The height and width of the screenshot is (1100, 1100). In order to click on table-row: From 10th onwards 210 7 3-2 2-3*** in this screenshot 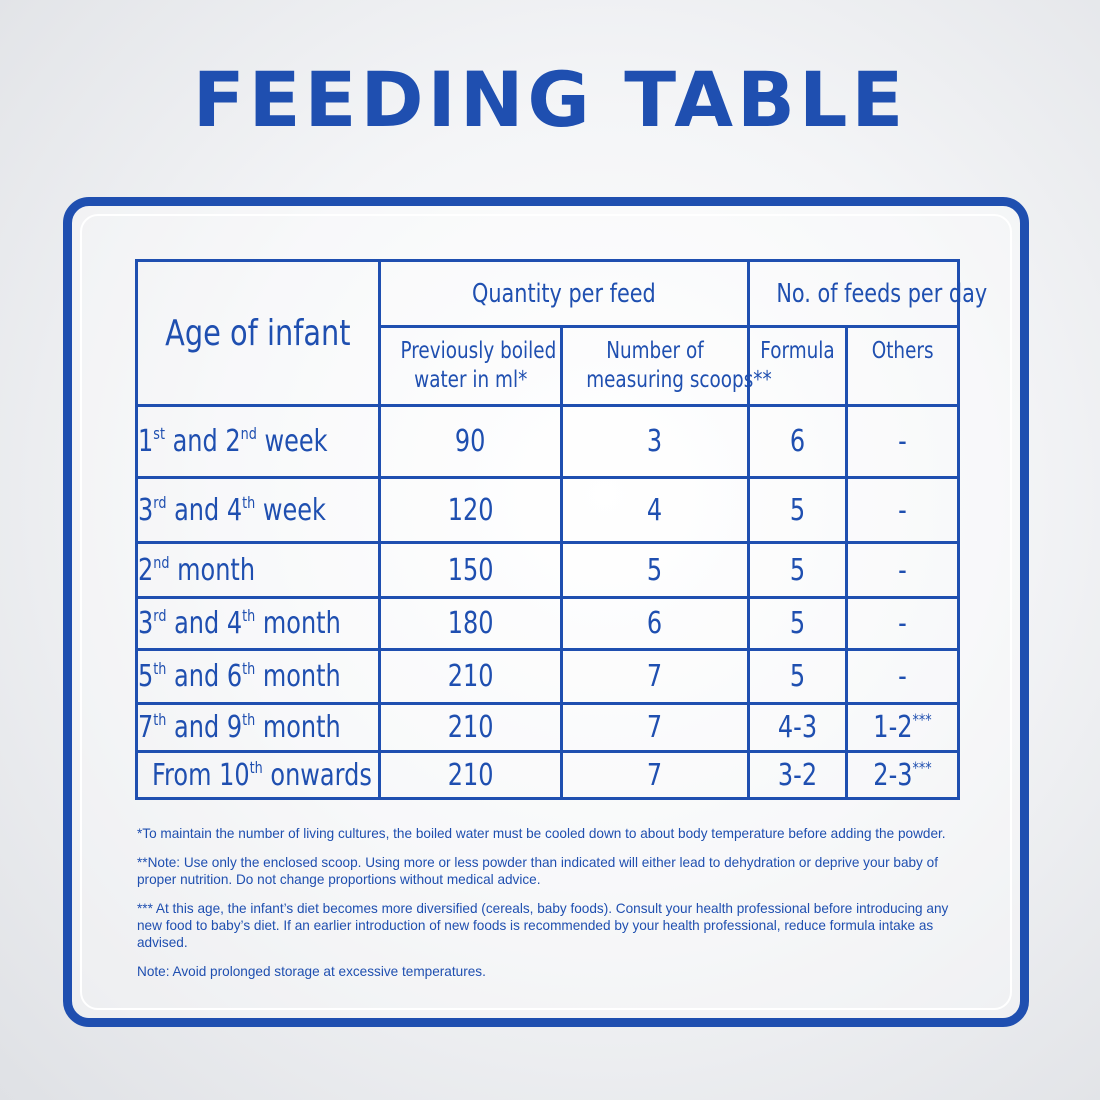, I will do `click(548, 775)`.